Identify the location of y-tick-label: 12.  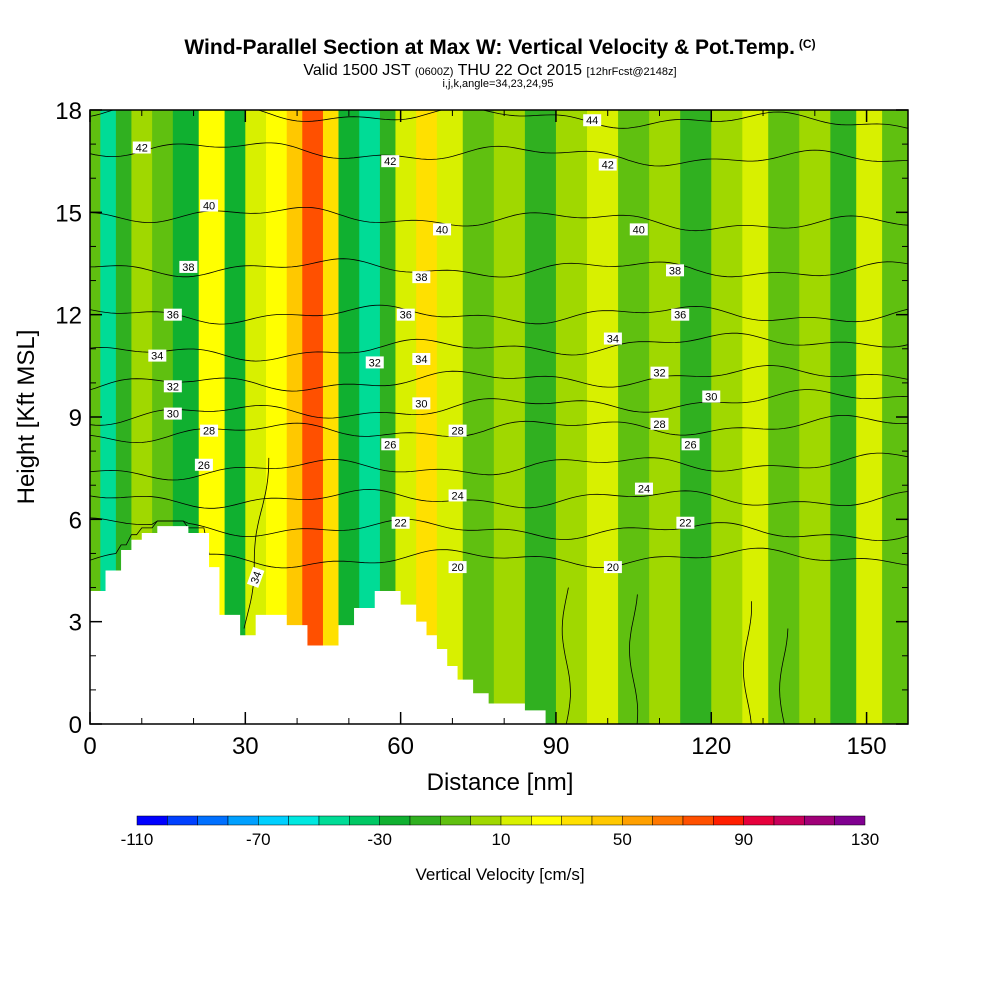
(68, 316).